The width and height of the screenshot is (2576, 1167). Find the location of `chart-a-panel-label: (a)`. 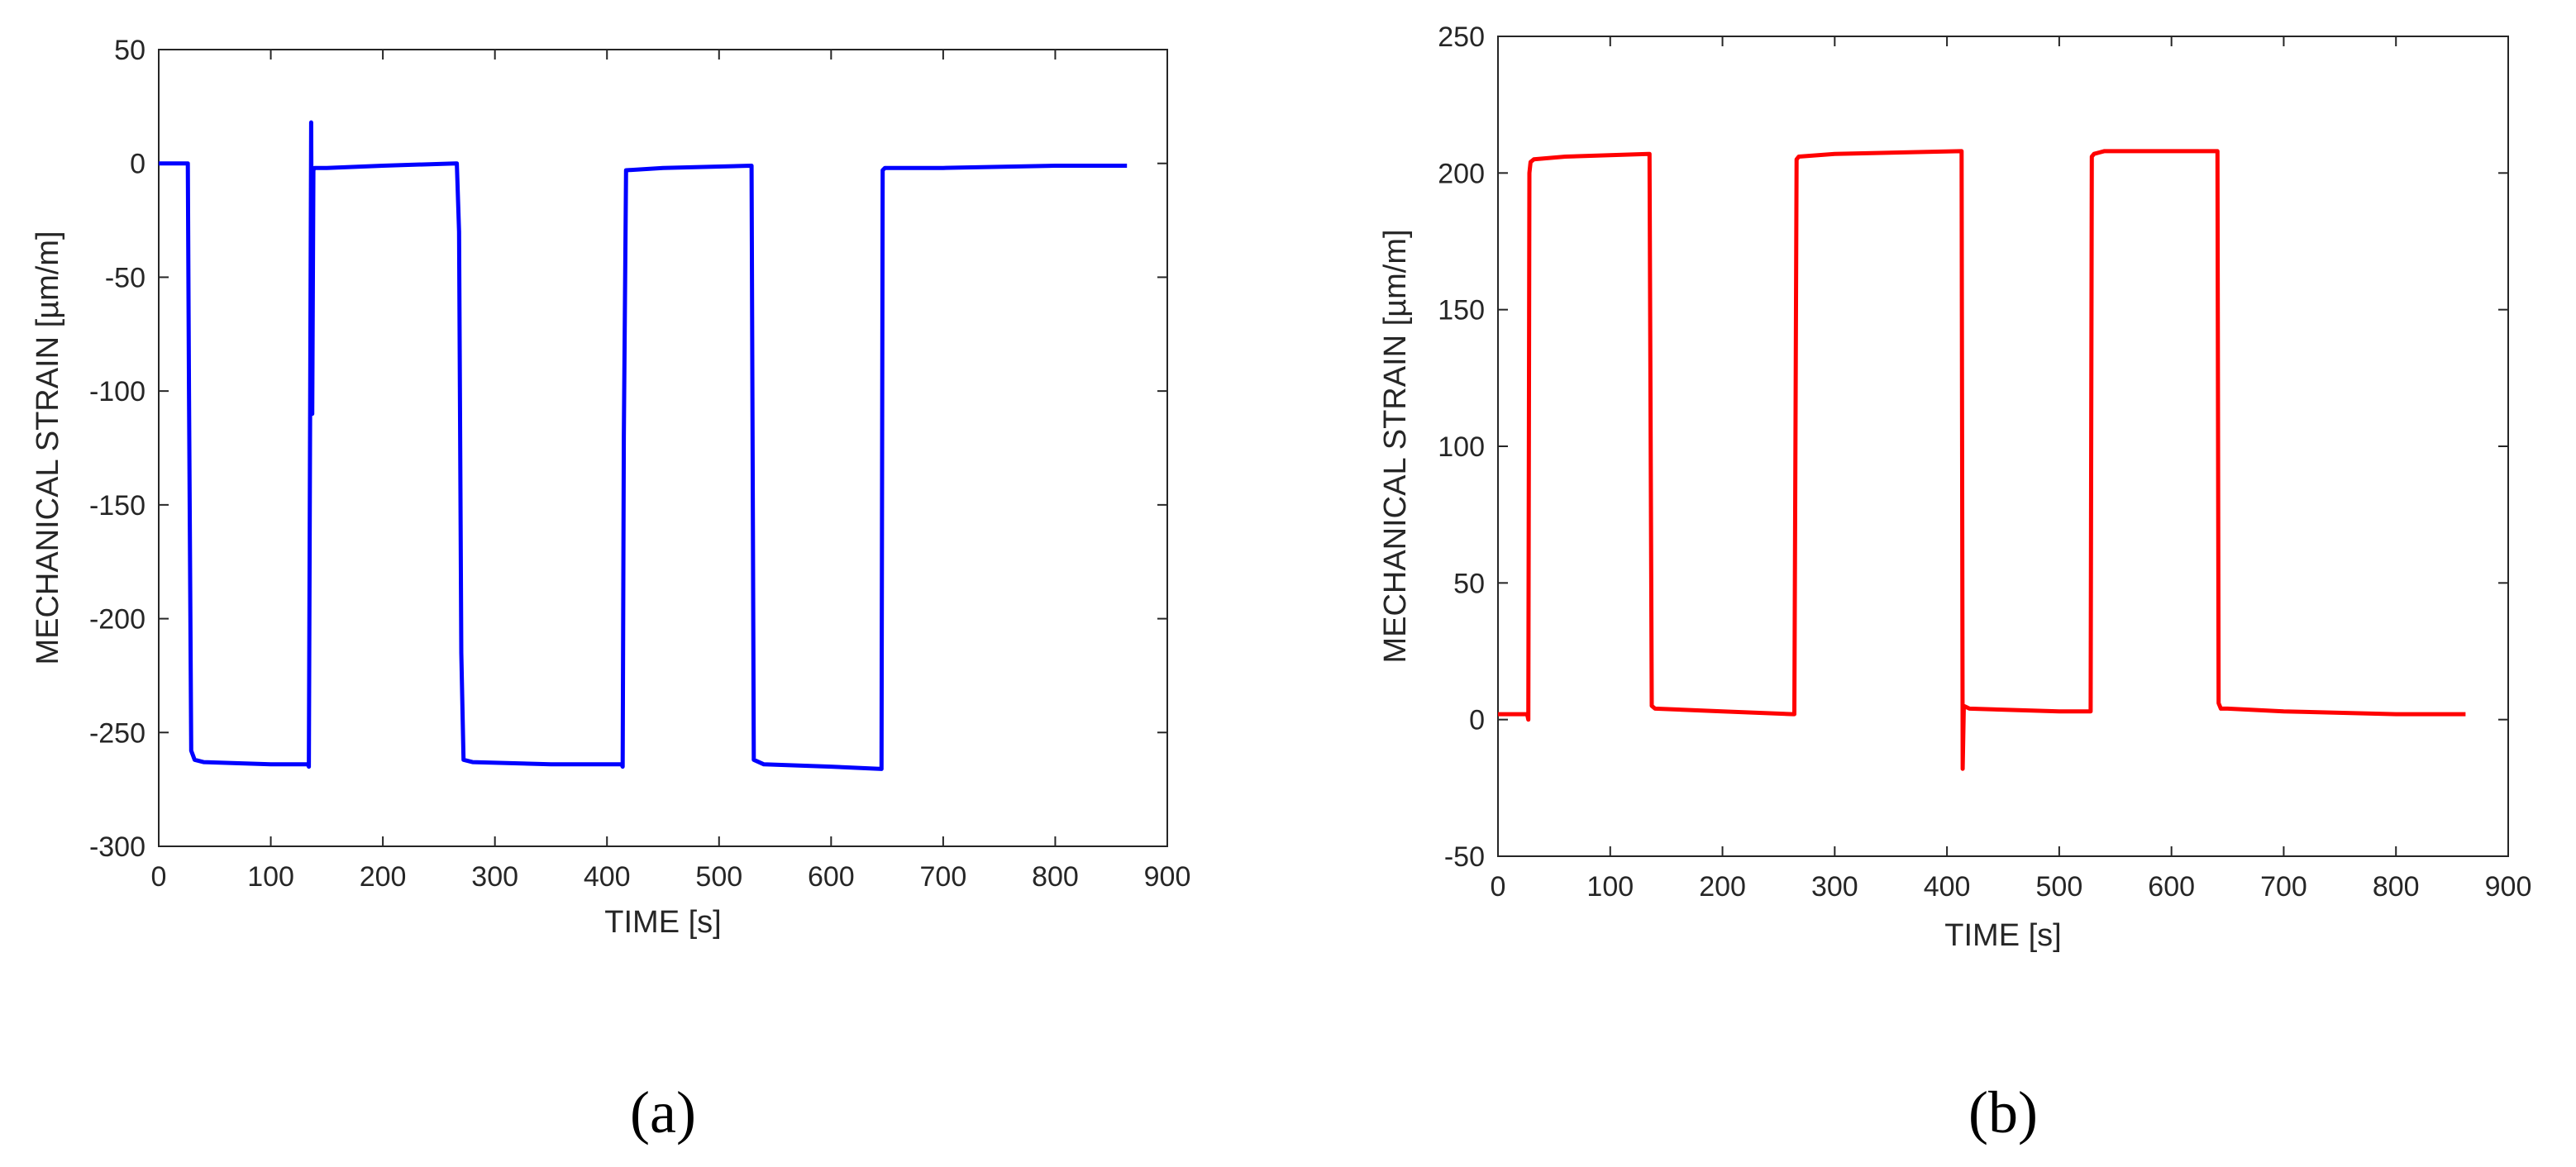

chart-a-panel-label: (a) is located at coordinates (663, 1112).